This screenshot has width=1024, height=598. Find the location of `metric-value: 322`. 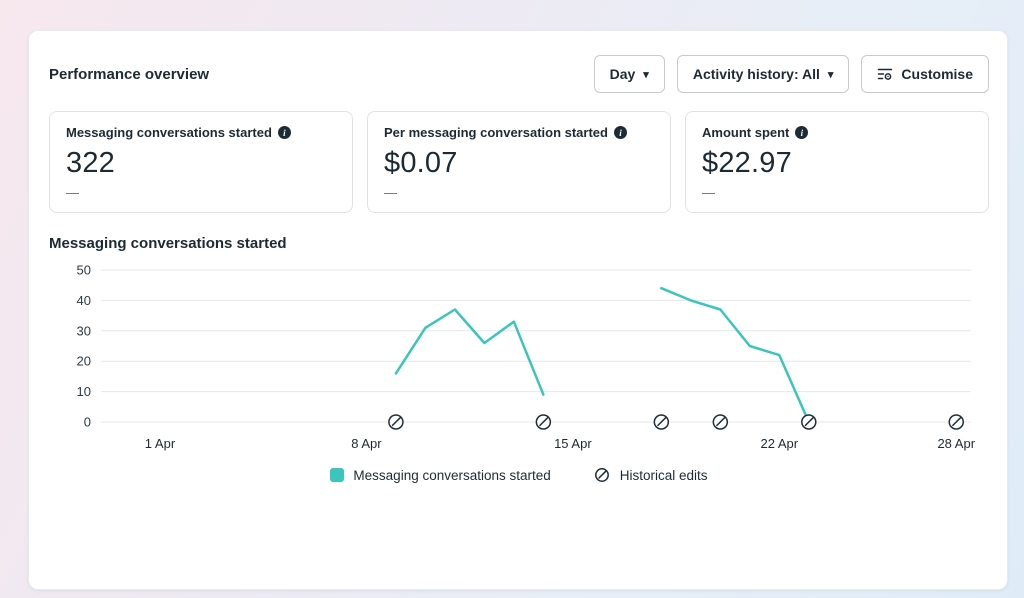

metric-value: 322 is located at coordinates (90, 163).